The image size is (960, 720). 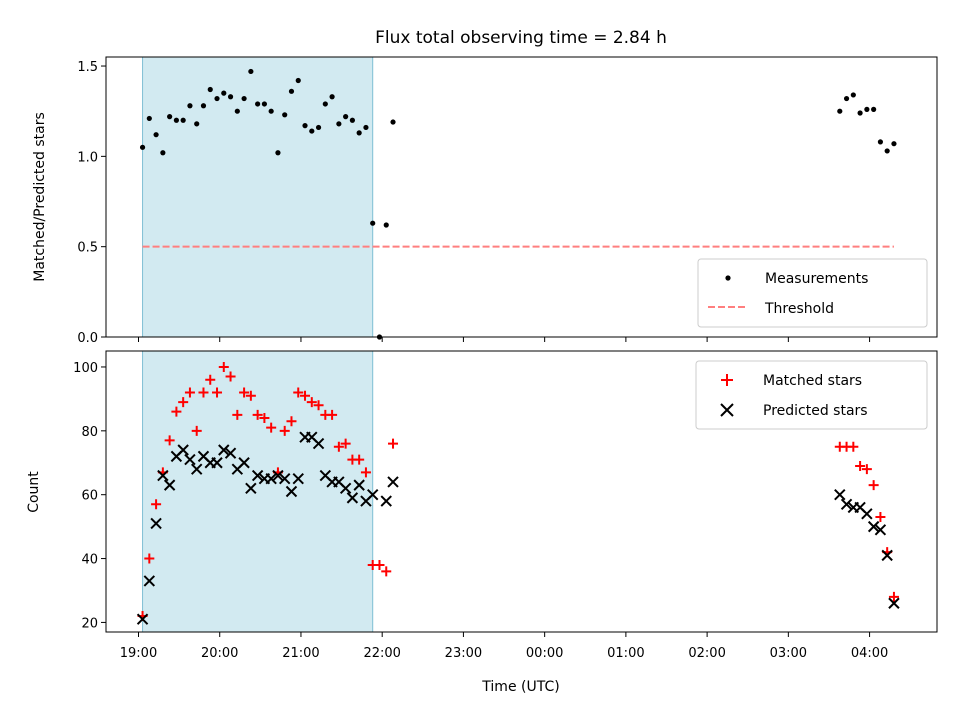 What do you see at coordinates (85, 368) in the screenshot?
I see `y-tick-label: 100` at bounding box center [85, 368].